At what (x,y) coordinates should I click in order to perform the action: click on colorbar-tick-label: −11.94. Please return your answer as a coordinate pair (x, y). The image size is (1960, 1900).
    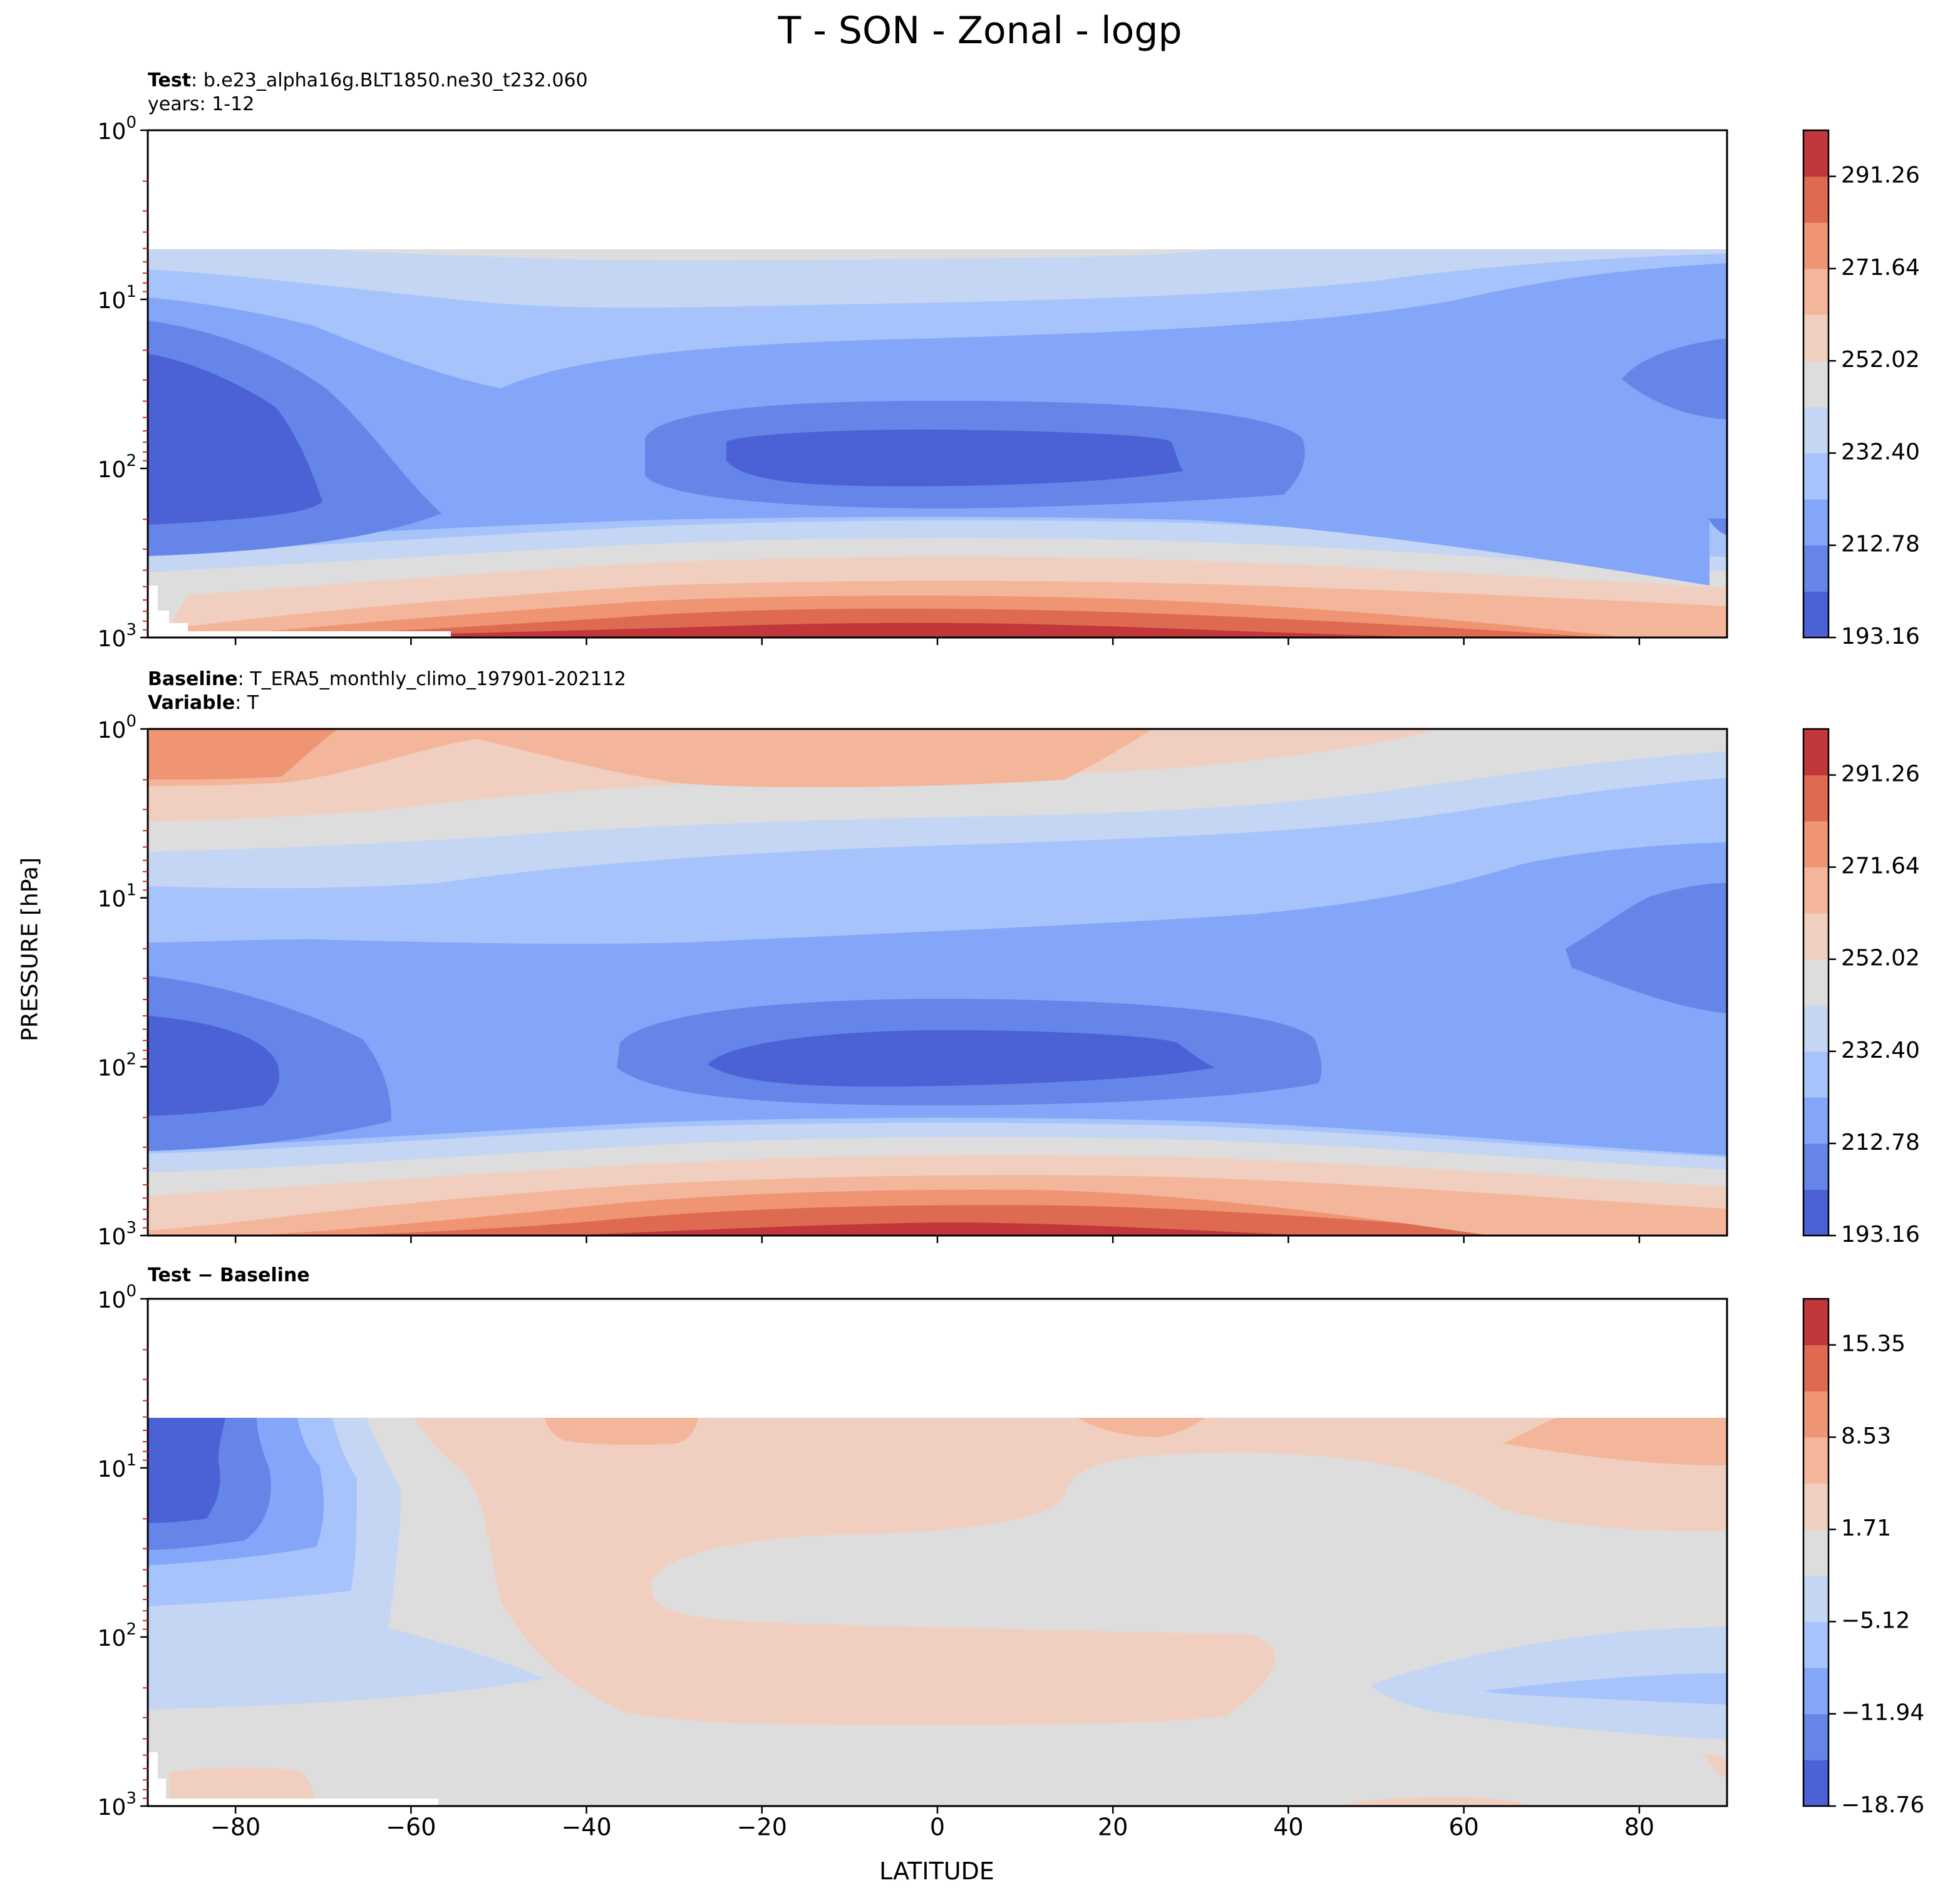
    Looking at the image, I should click on (1882, 1713).